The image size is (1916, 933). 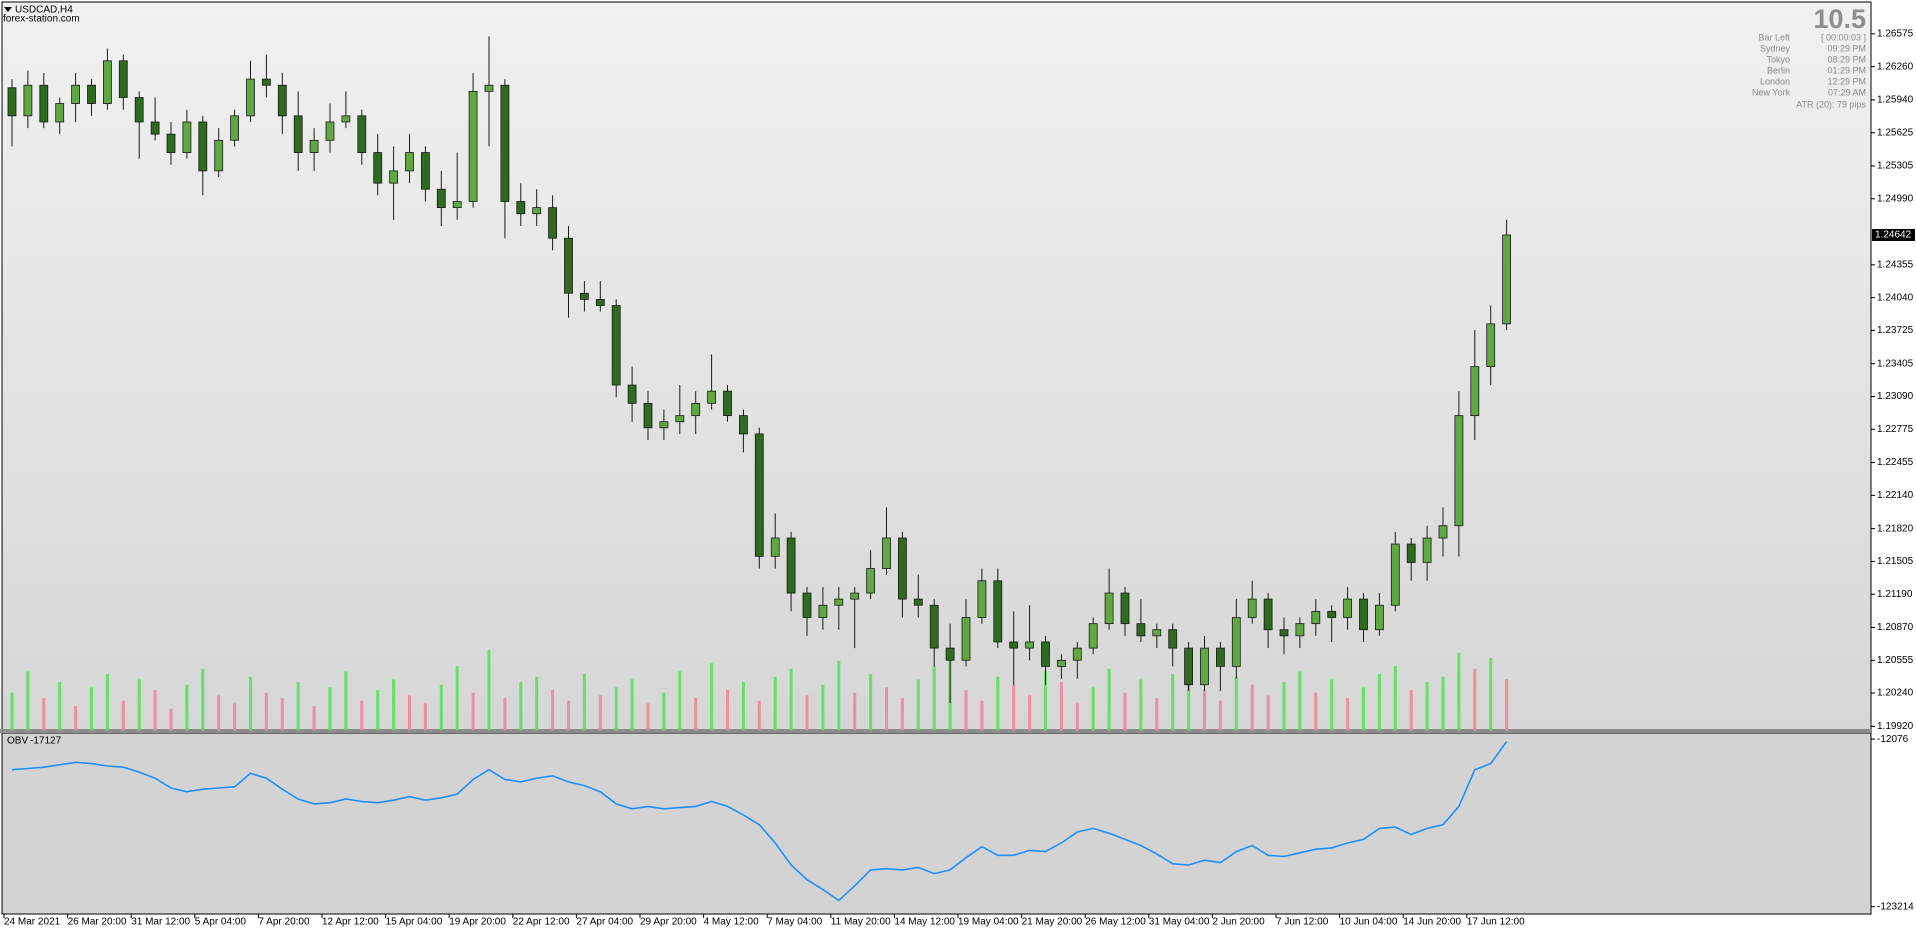 I want to click on menu-triangle, so click(x=8, y=9).